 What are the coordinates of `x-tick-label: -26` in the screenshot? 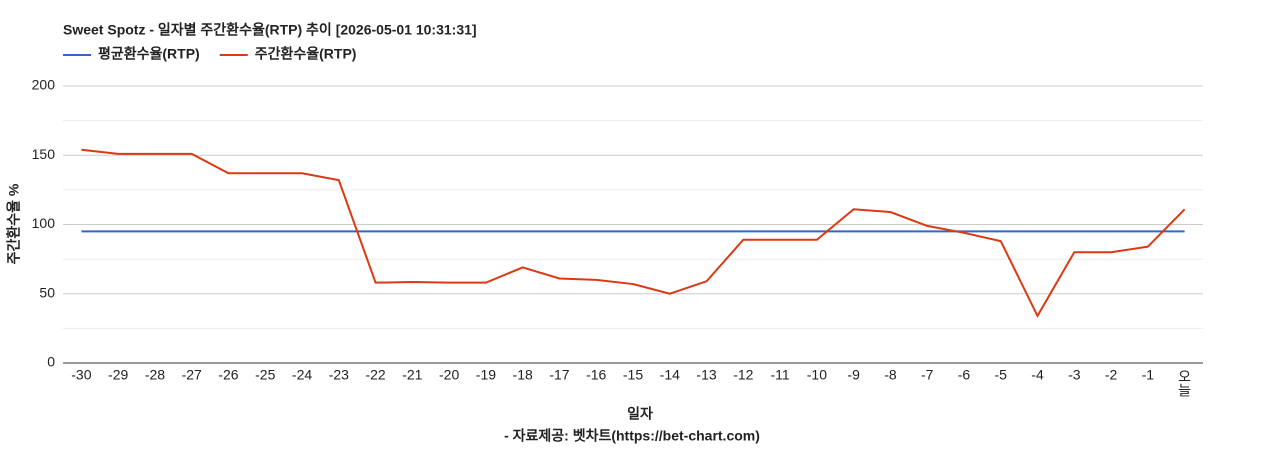 It's located at (228, 375).